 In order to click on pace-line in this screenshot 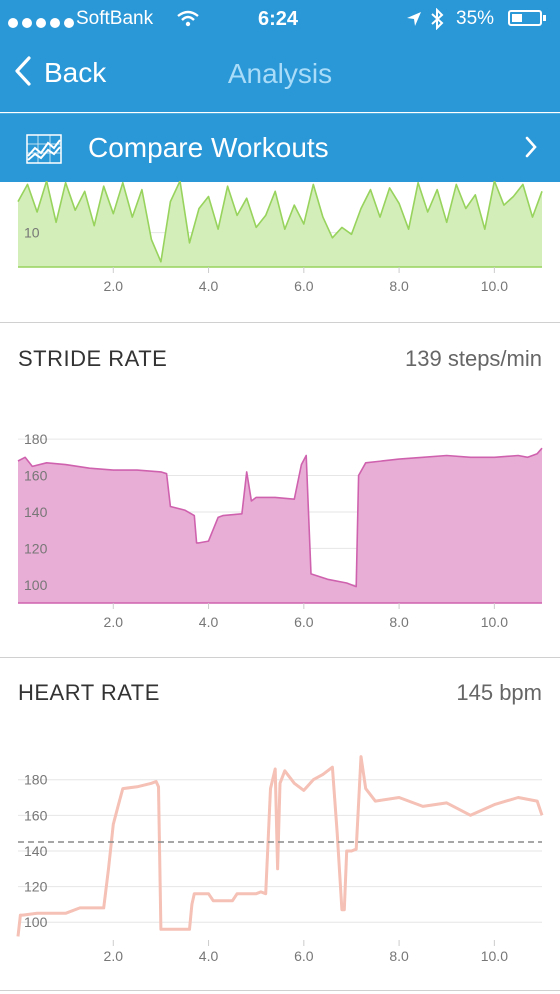, I will do `click(280, 222)`.